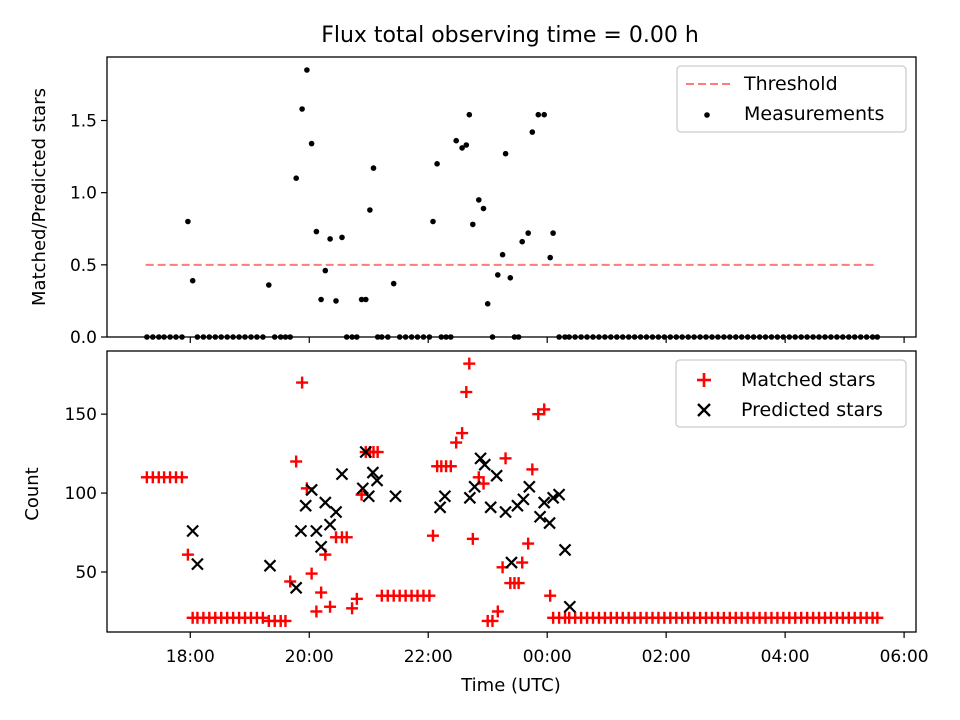  Describe the element at coordinates (81, 494) in the screenshot. I see `bottom-y-tick-label: 100` at that location.